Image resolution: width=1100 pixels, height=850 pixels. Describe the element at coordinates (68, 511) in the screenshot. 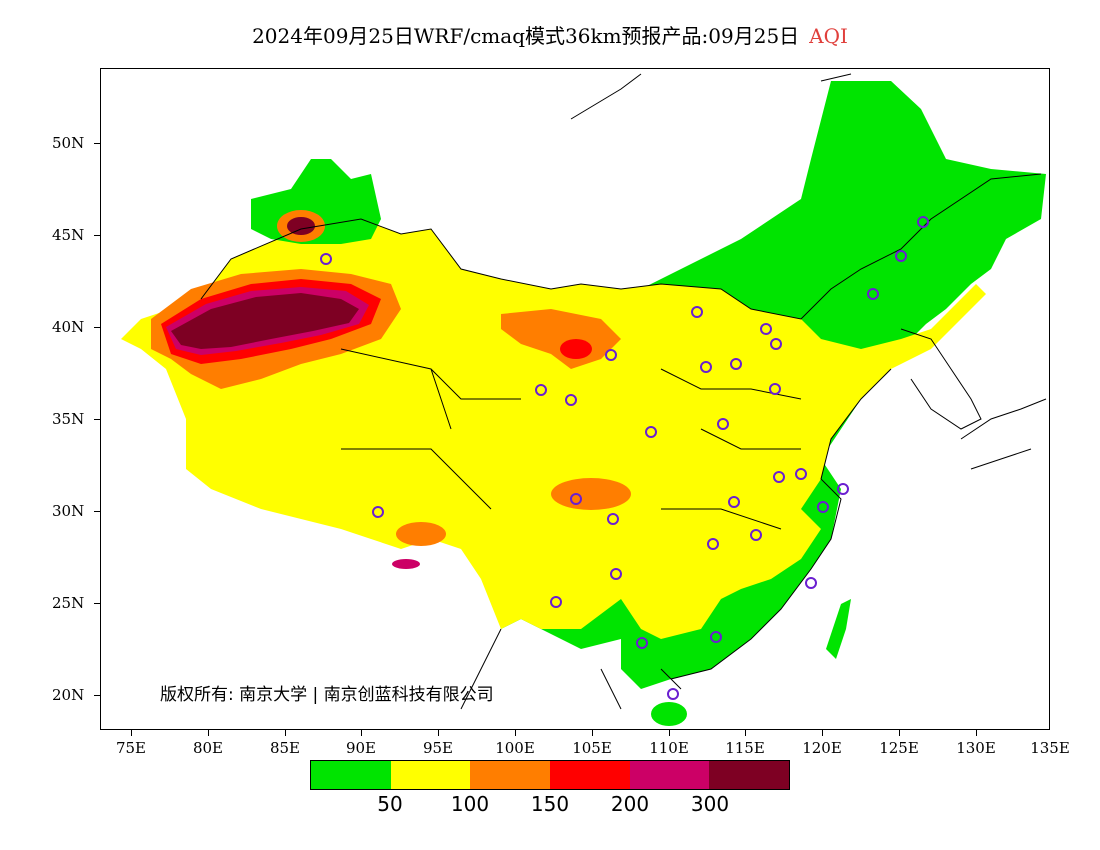

I see `lat-label-30n: 30N` at that location.